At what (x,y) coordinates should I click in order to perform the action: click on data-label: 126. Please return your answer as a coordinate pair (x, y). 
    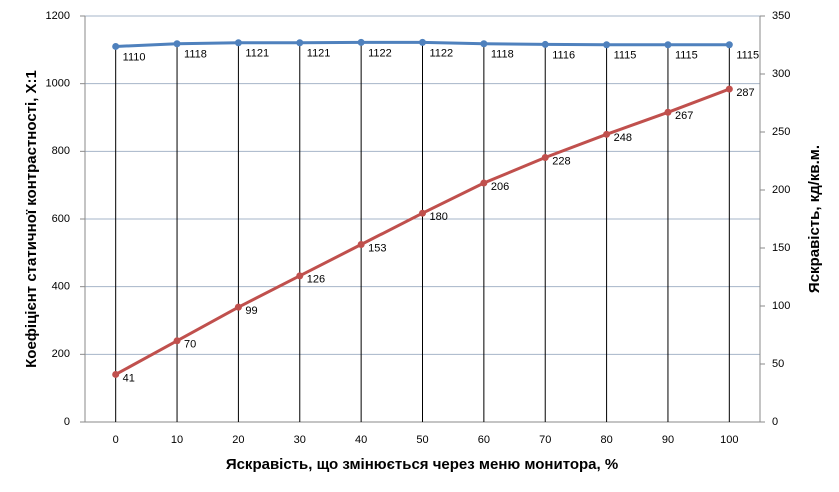
    Looking at the image, I should click on (316, 280).